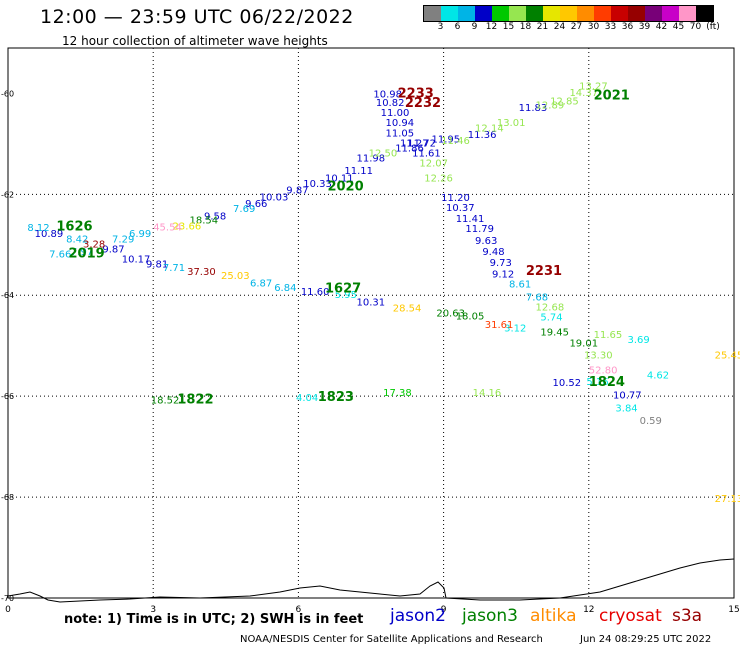  Describe the element at coordinates (339, 179) in the screenshot. I see `swh-reading: 10.11` at that location.